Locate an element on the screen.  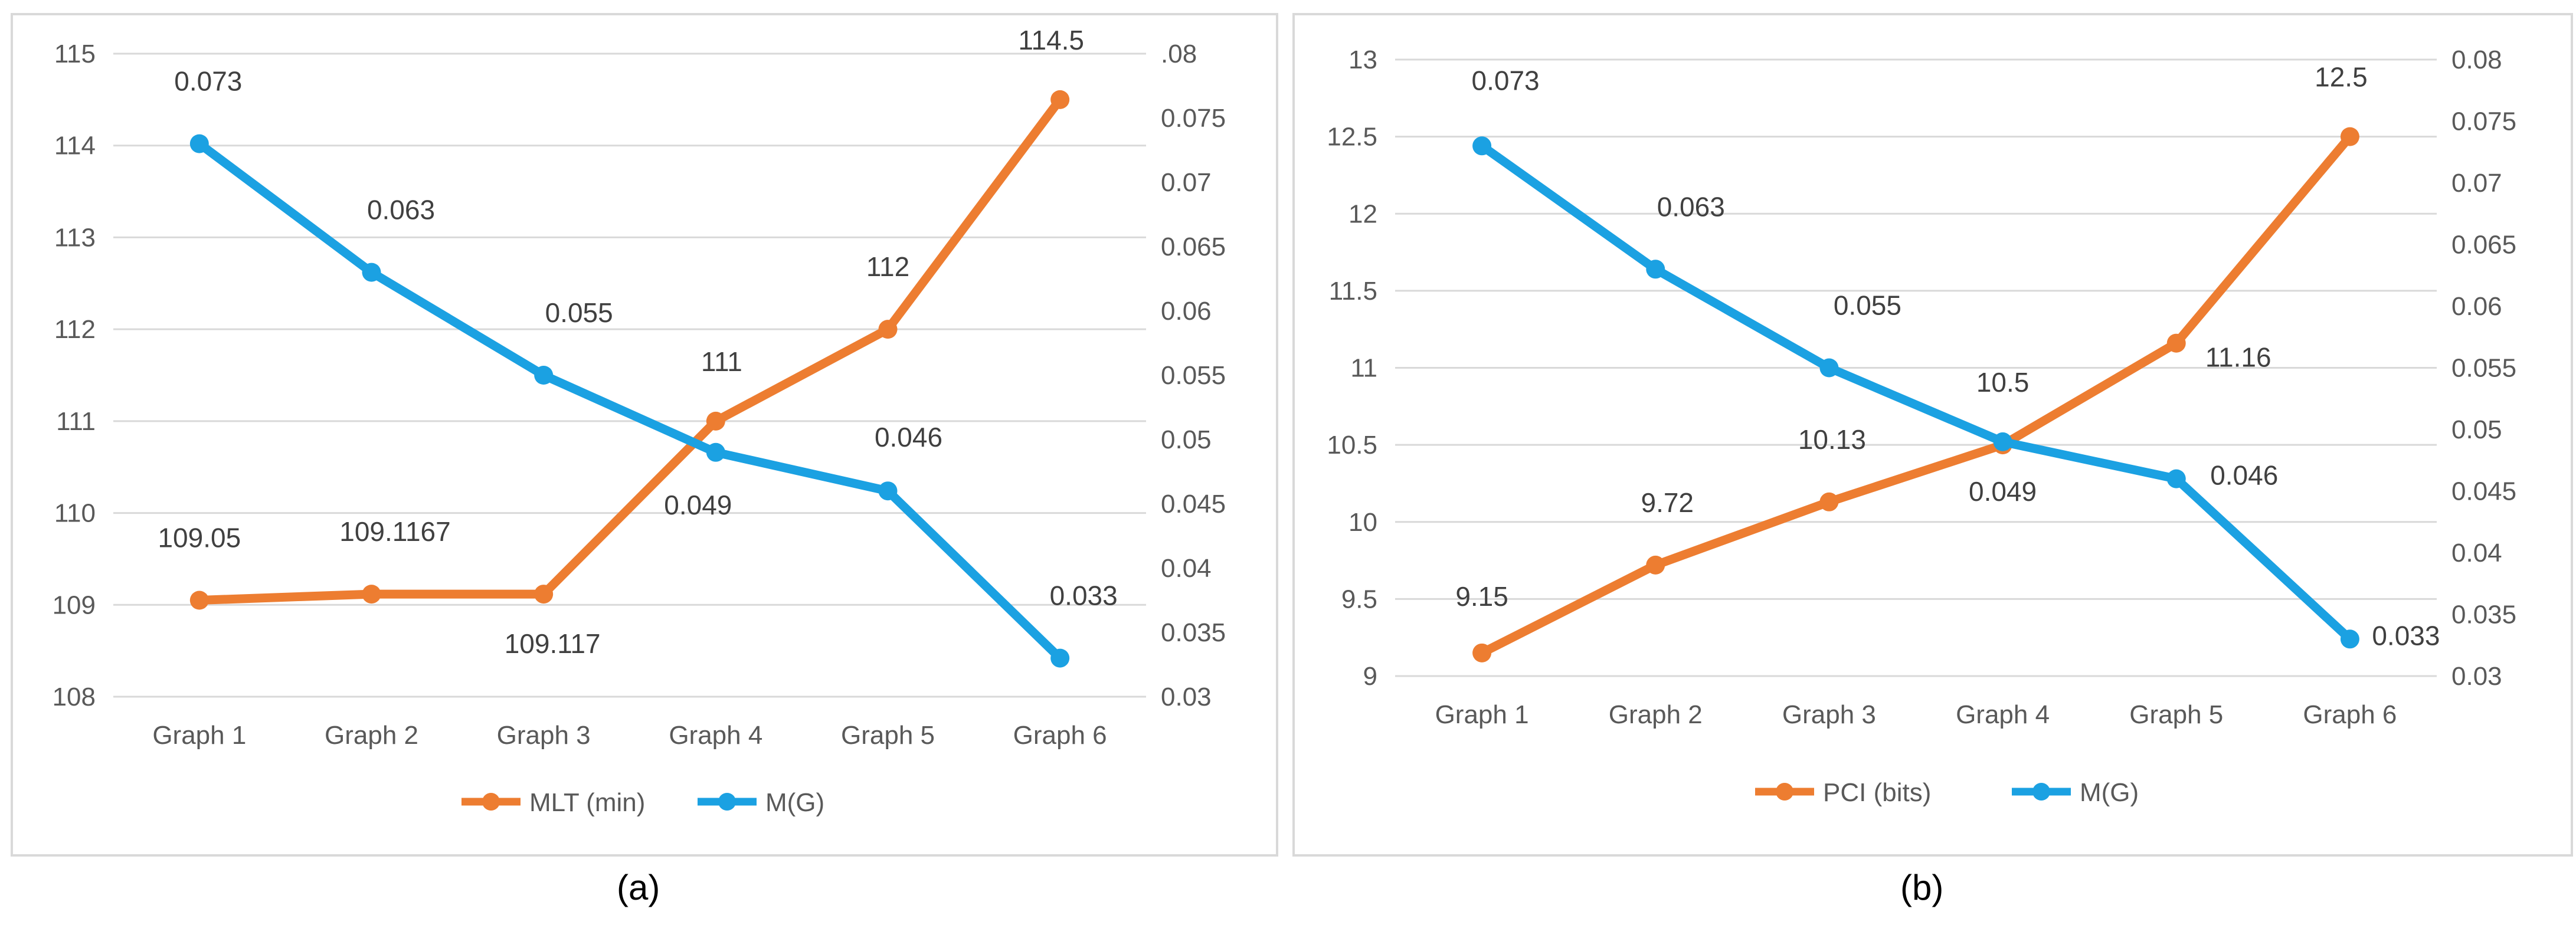
data-label: 11.16 is located at coordinates (2238, 357).